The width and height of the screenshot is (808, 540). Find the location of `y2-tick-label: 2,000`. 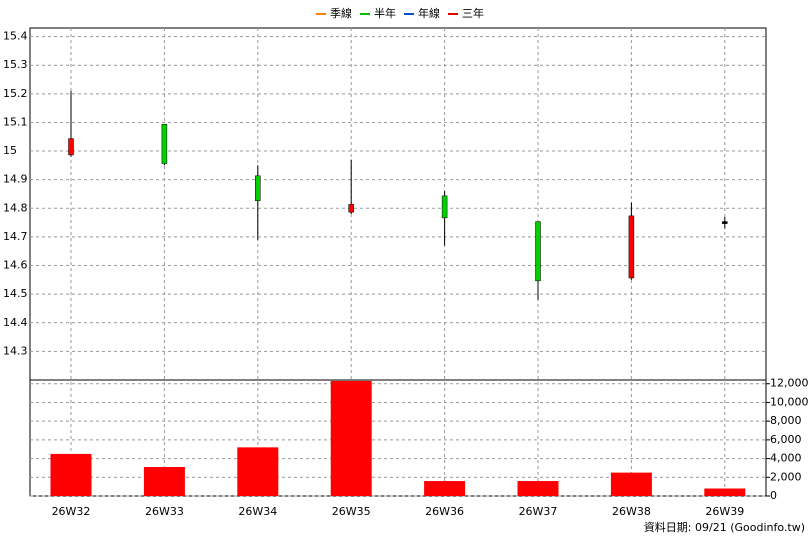

y2-tick-label: 2,000 is located at coordinates (786, 476).